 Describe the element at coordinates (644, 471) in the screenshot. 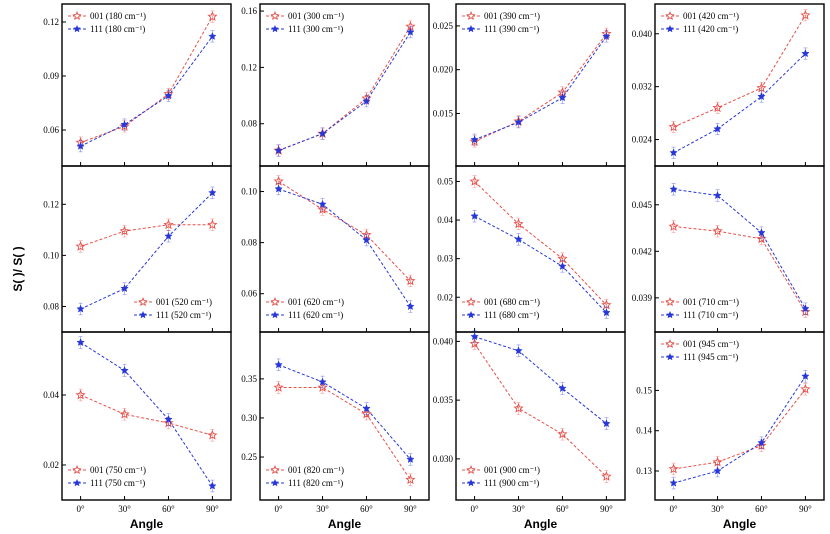

I see `y-tick-label: 0.13` at that location.